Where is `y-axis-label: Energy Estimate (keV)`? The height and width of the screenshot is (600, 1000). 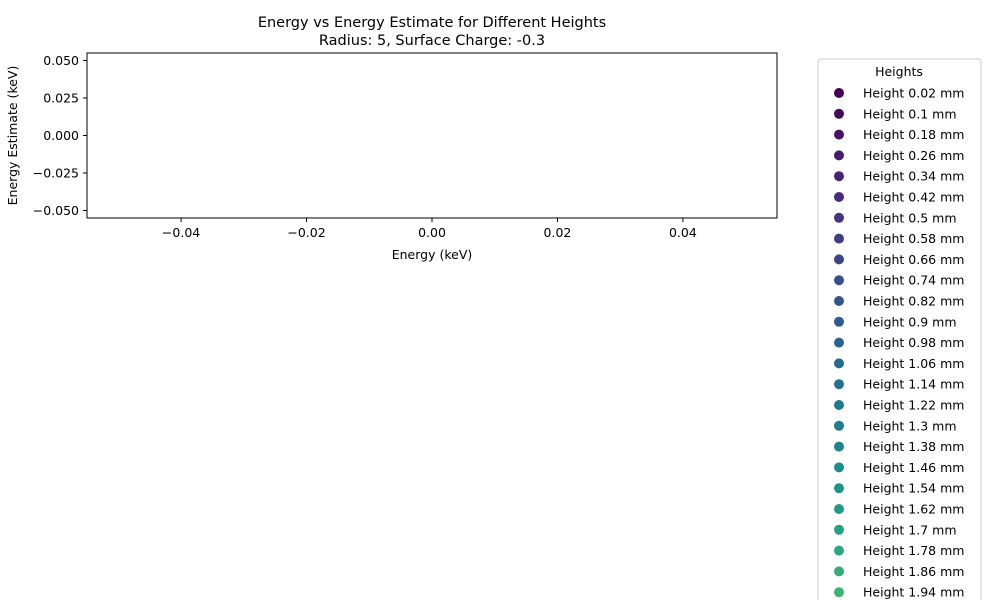
y-axis-label: Energy Estimate (keV) is located at coordinates (12, 136).